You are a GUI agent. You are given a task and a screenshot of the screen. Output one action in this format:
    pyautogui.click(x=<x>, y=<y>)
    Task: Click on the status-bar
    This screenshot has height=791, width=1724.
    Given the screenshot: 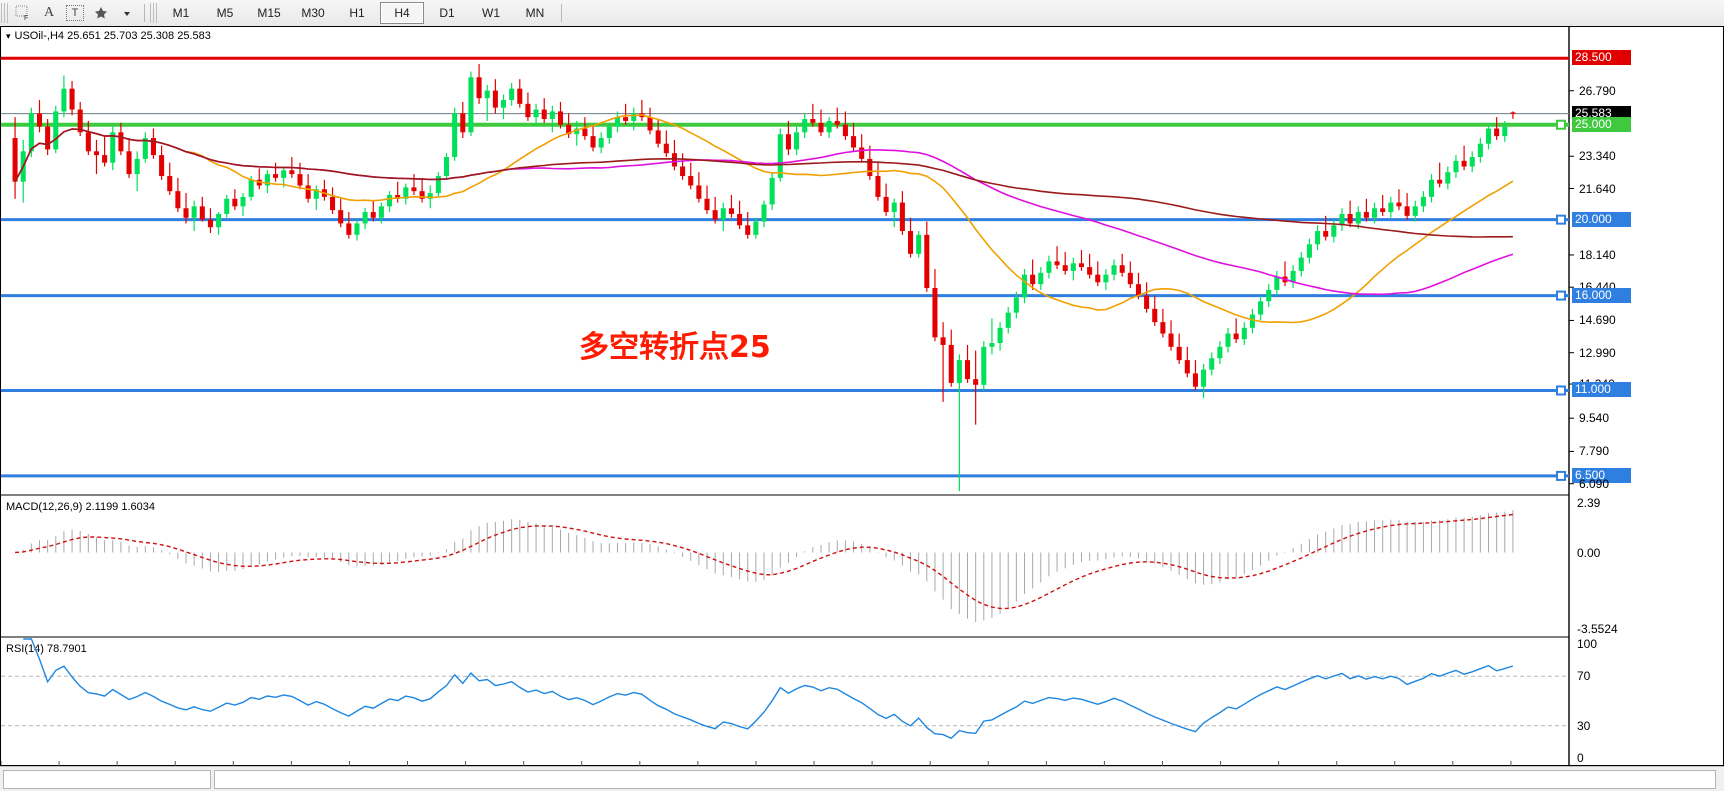 What is the action you would take?
    pyautogui.click(x=862, y=778)
    